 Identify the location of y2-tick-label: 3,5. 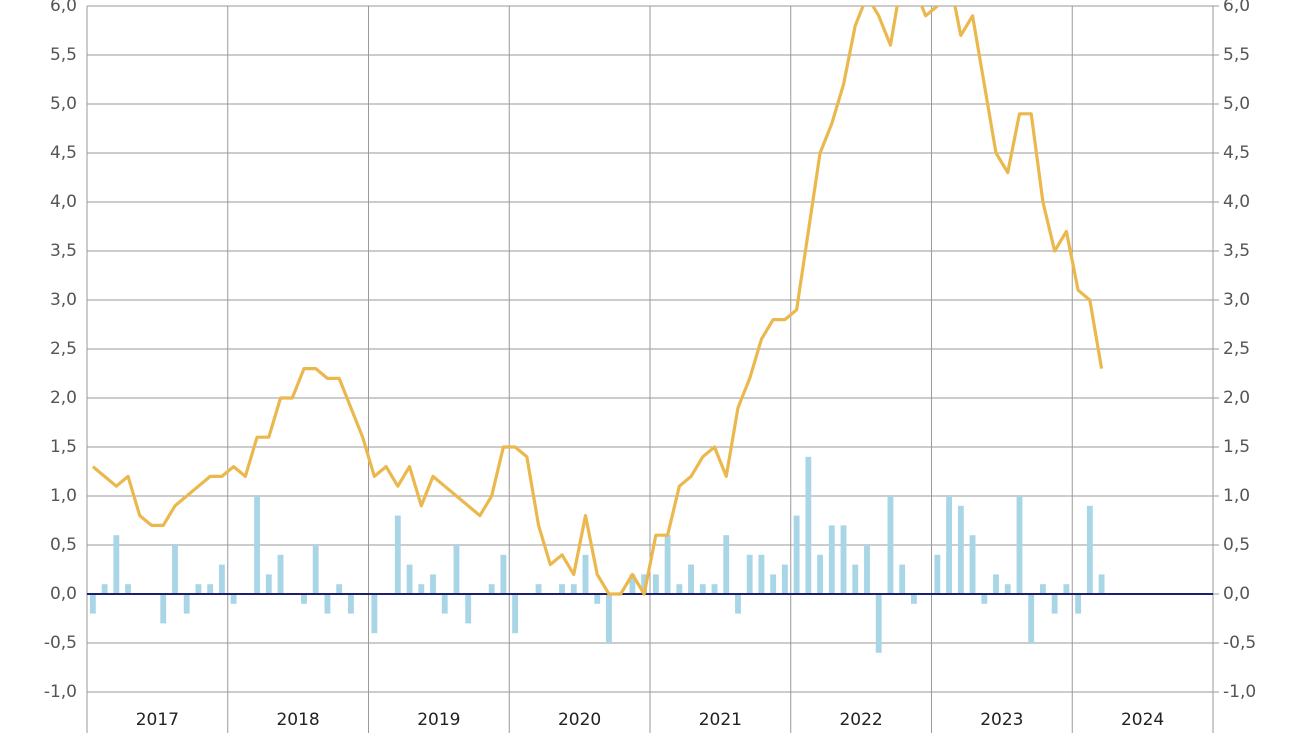
(1236, 251).